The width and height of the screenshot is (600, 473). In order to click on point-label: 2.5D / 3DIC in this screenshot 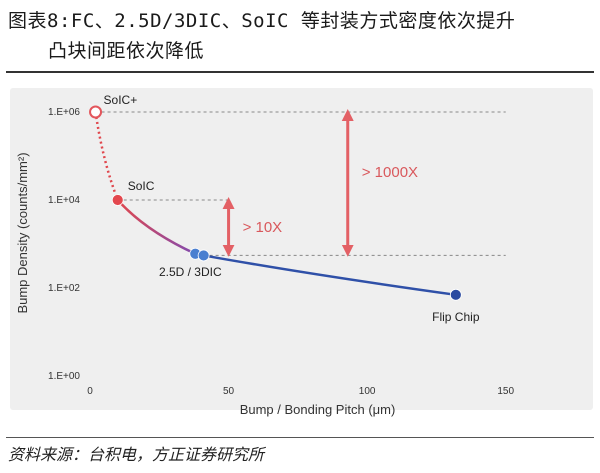, I will do `click(190, 272)`.